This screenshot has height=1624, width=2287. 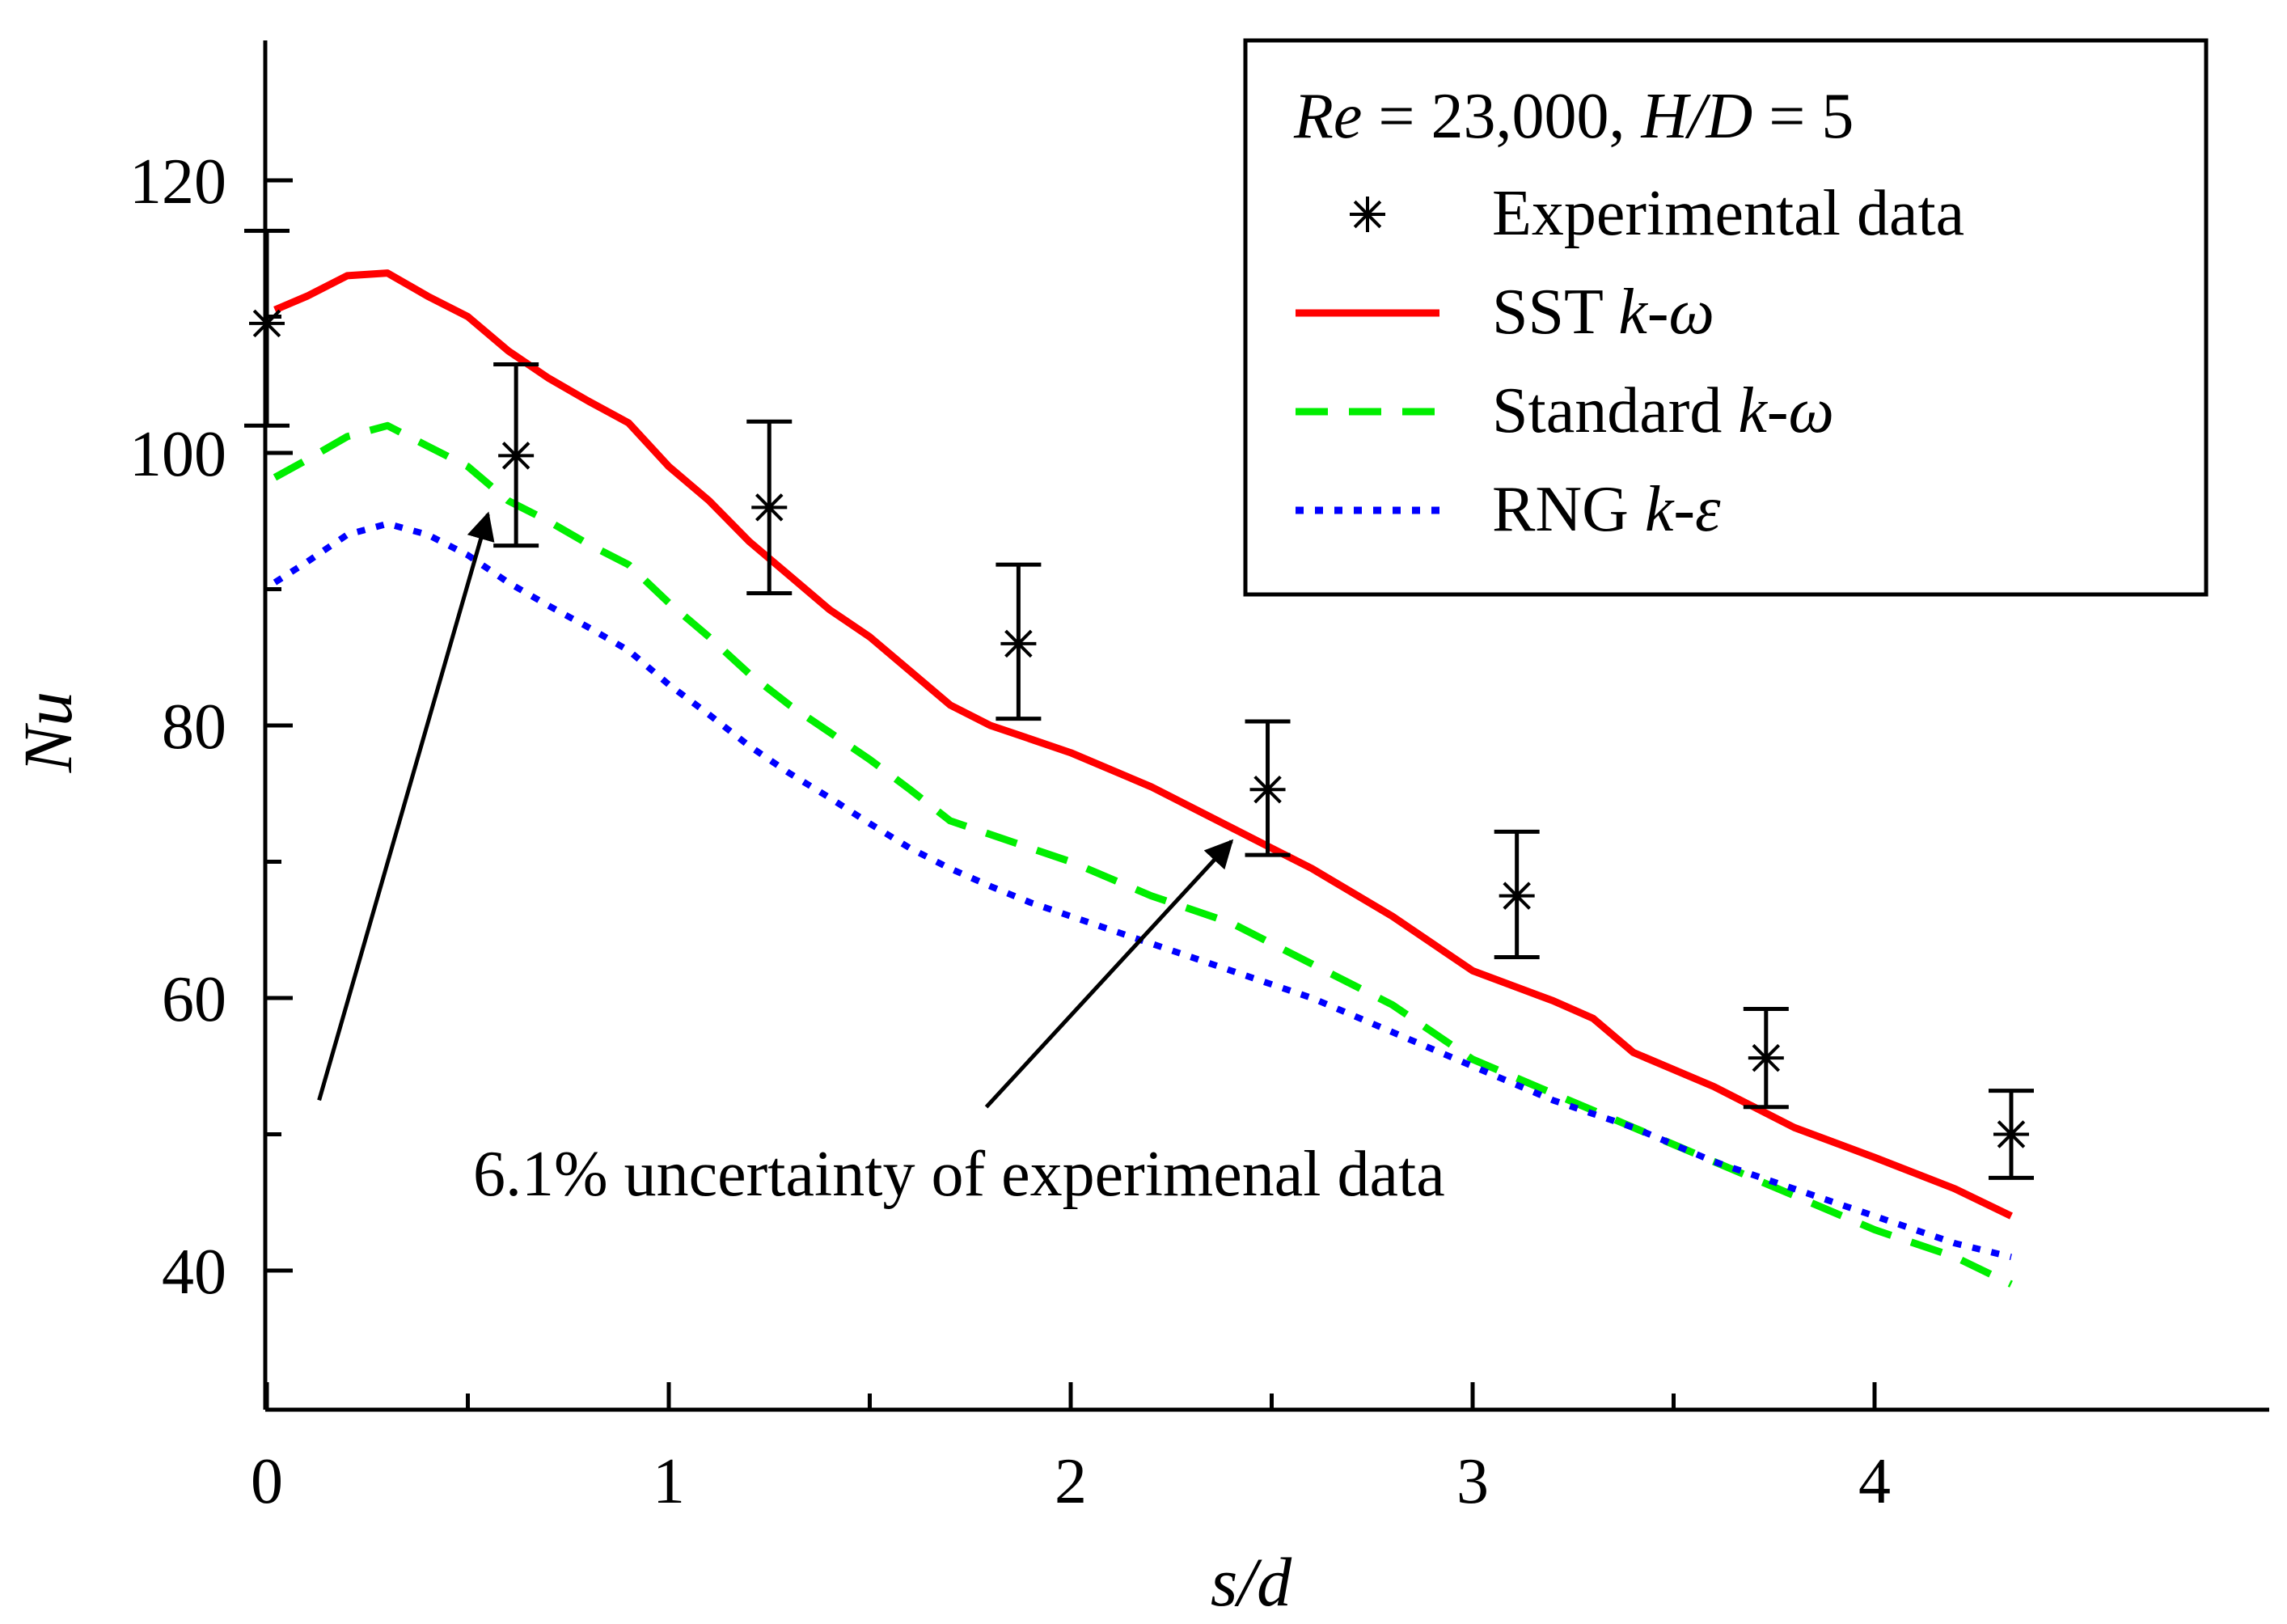 I want to click on legend-label-series-2: Standard k-ω, so click(x=1663, y=410).